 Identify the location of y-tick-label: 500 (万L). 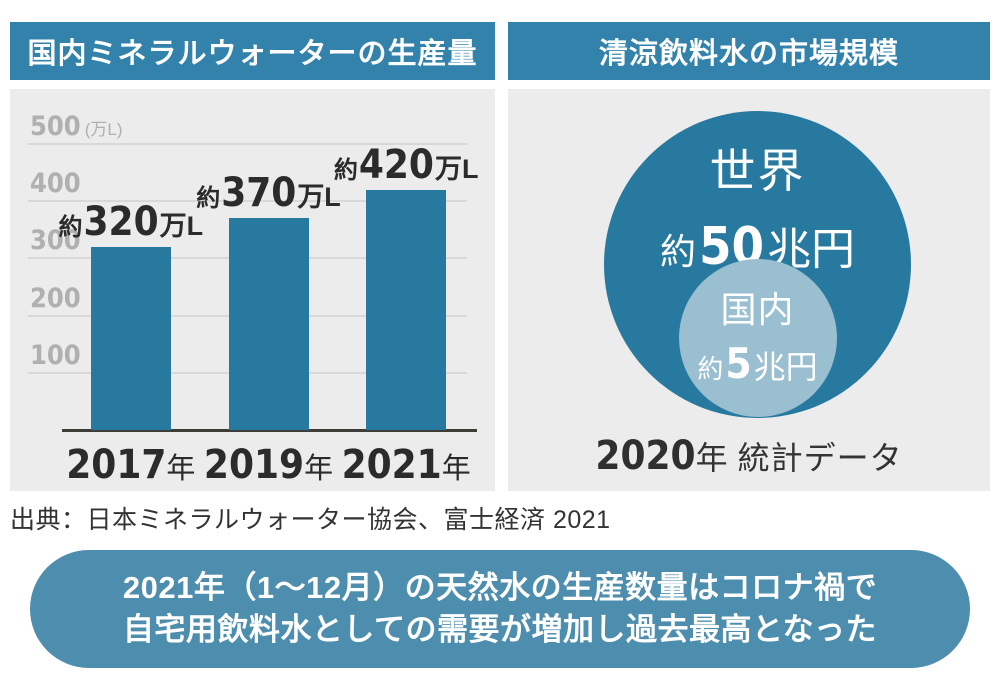
(76, 126).